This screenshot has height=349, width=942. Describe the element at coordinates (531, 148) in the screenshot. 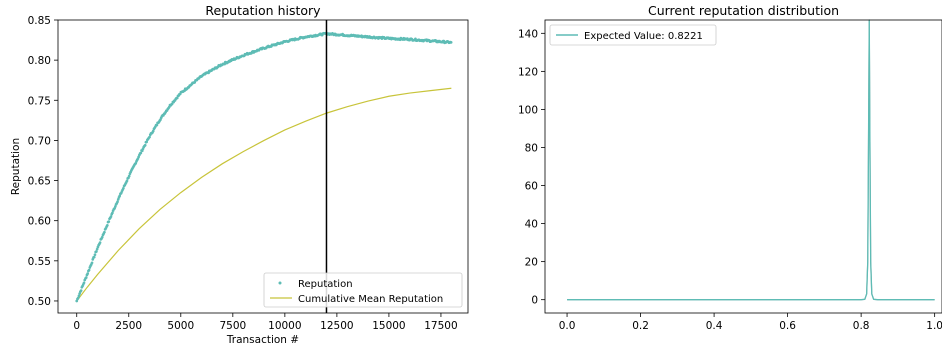

I see `y-tick-label: 80` at that location.